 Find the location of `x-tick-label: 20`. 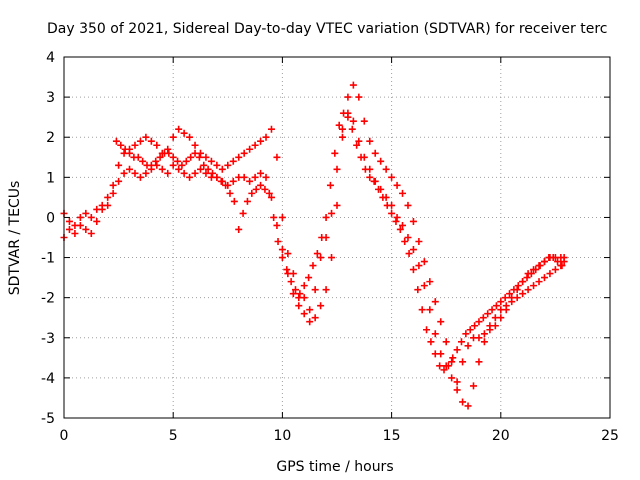

x-tick-label: 20 is located at coordinates (501, 436).